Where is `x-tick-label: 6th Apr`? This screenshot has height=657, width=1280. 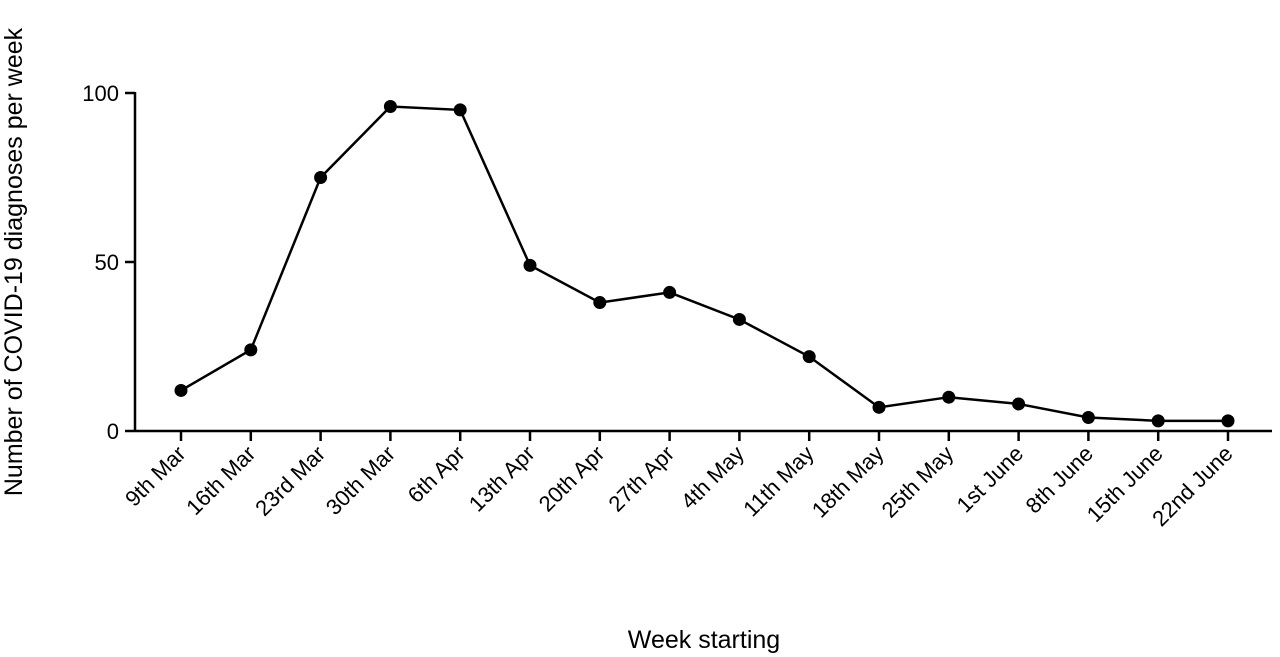 x-tick-label: 6th Apr is located at coordinates (436, 474).